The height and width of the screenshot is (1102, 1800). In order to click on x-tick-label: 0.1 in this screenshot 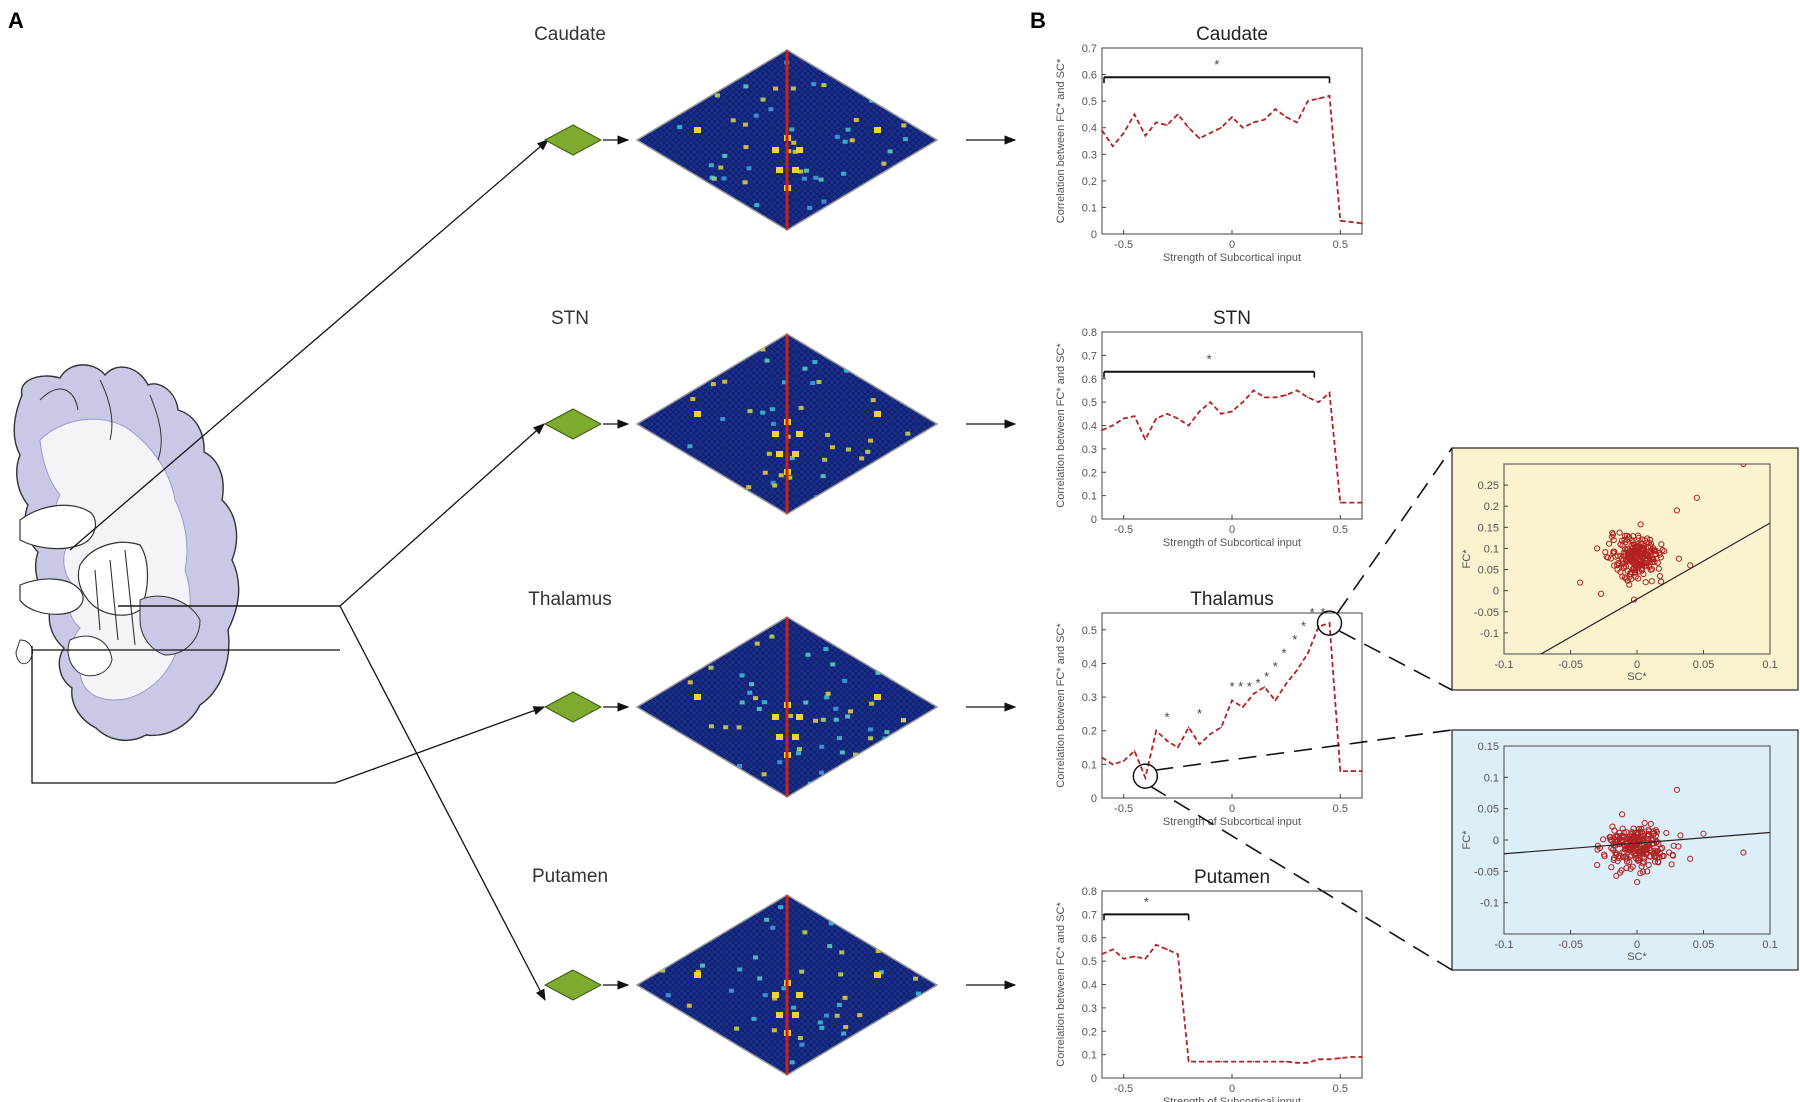, I will do `click(1769, 665)`.